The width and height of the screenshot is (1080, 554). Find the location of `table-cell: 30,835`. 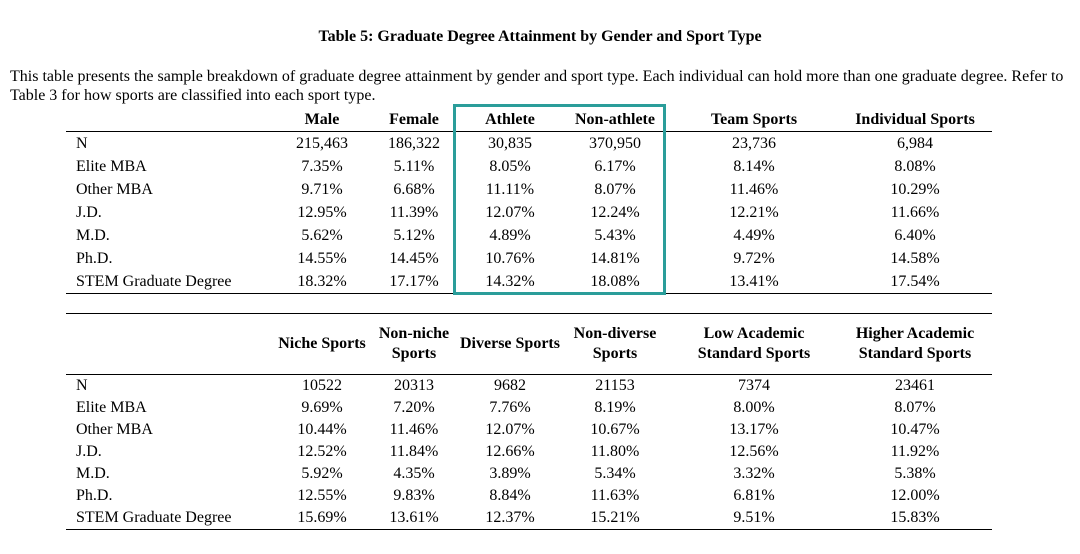

table-cell: 30,835 is located at coordinates (510, 143).